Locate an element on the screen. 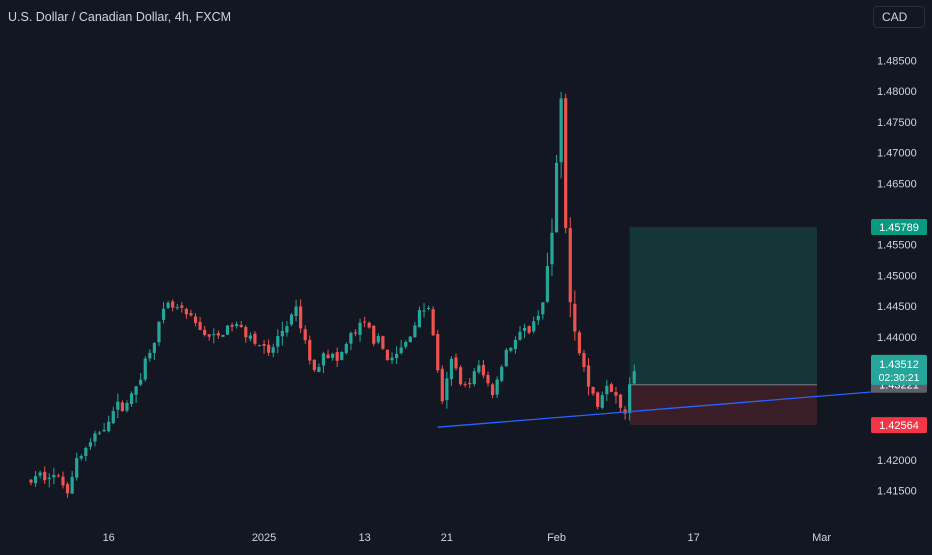  x-tick-label: 16 is located at coordinates (109, 538).